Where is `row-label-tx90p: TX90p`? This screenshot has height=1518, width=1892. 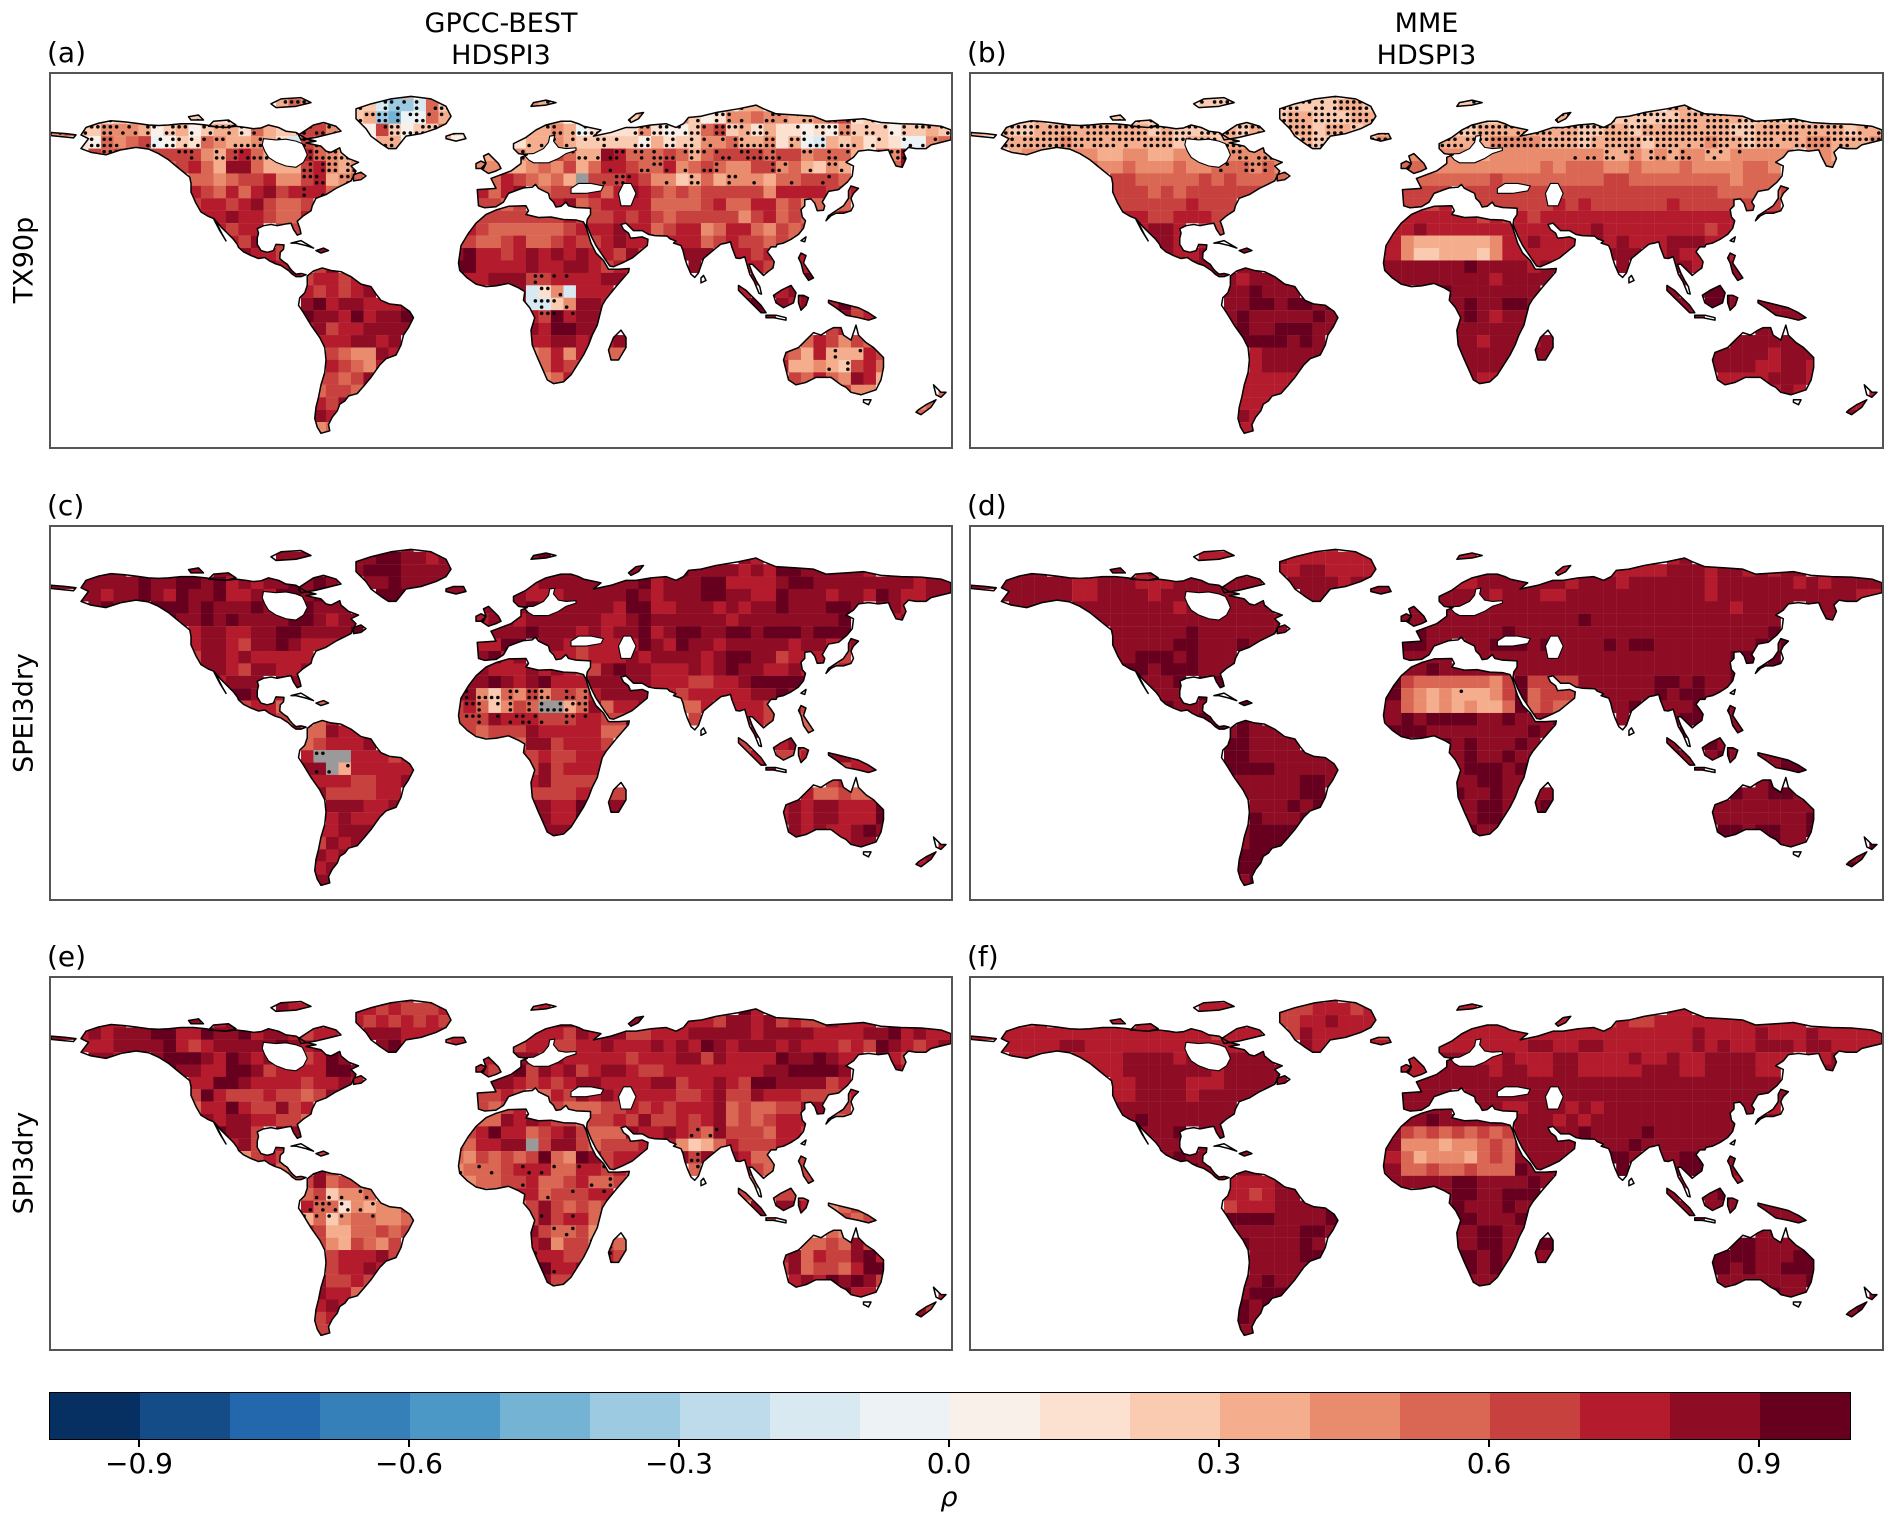
row-label-tx90p: TX90p is located at coordinates (24, 260).